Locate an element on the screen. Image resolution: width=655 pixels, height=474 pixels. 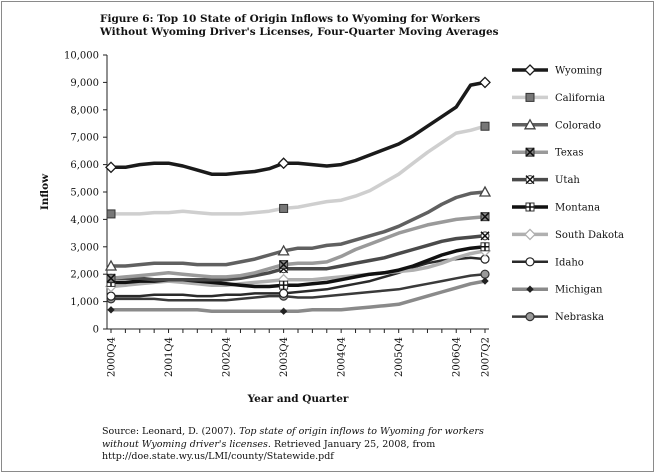
series-line-michigan is located at coordinates (298, 296).